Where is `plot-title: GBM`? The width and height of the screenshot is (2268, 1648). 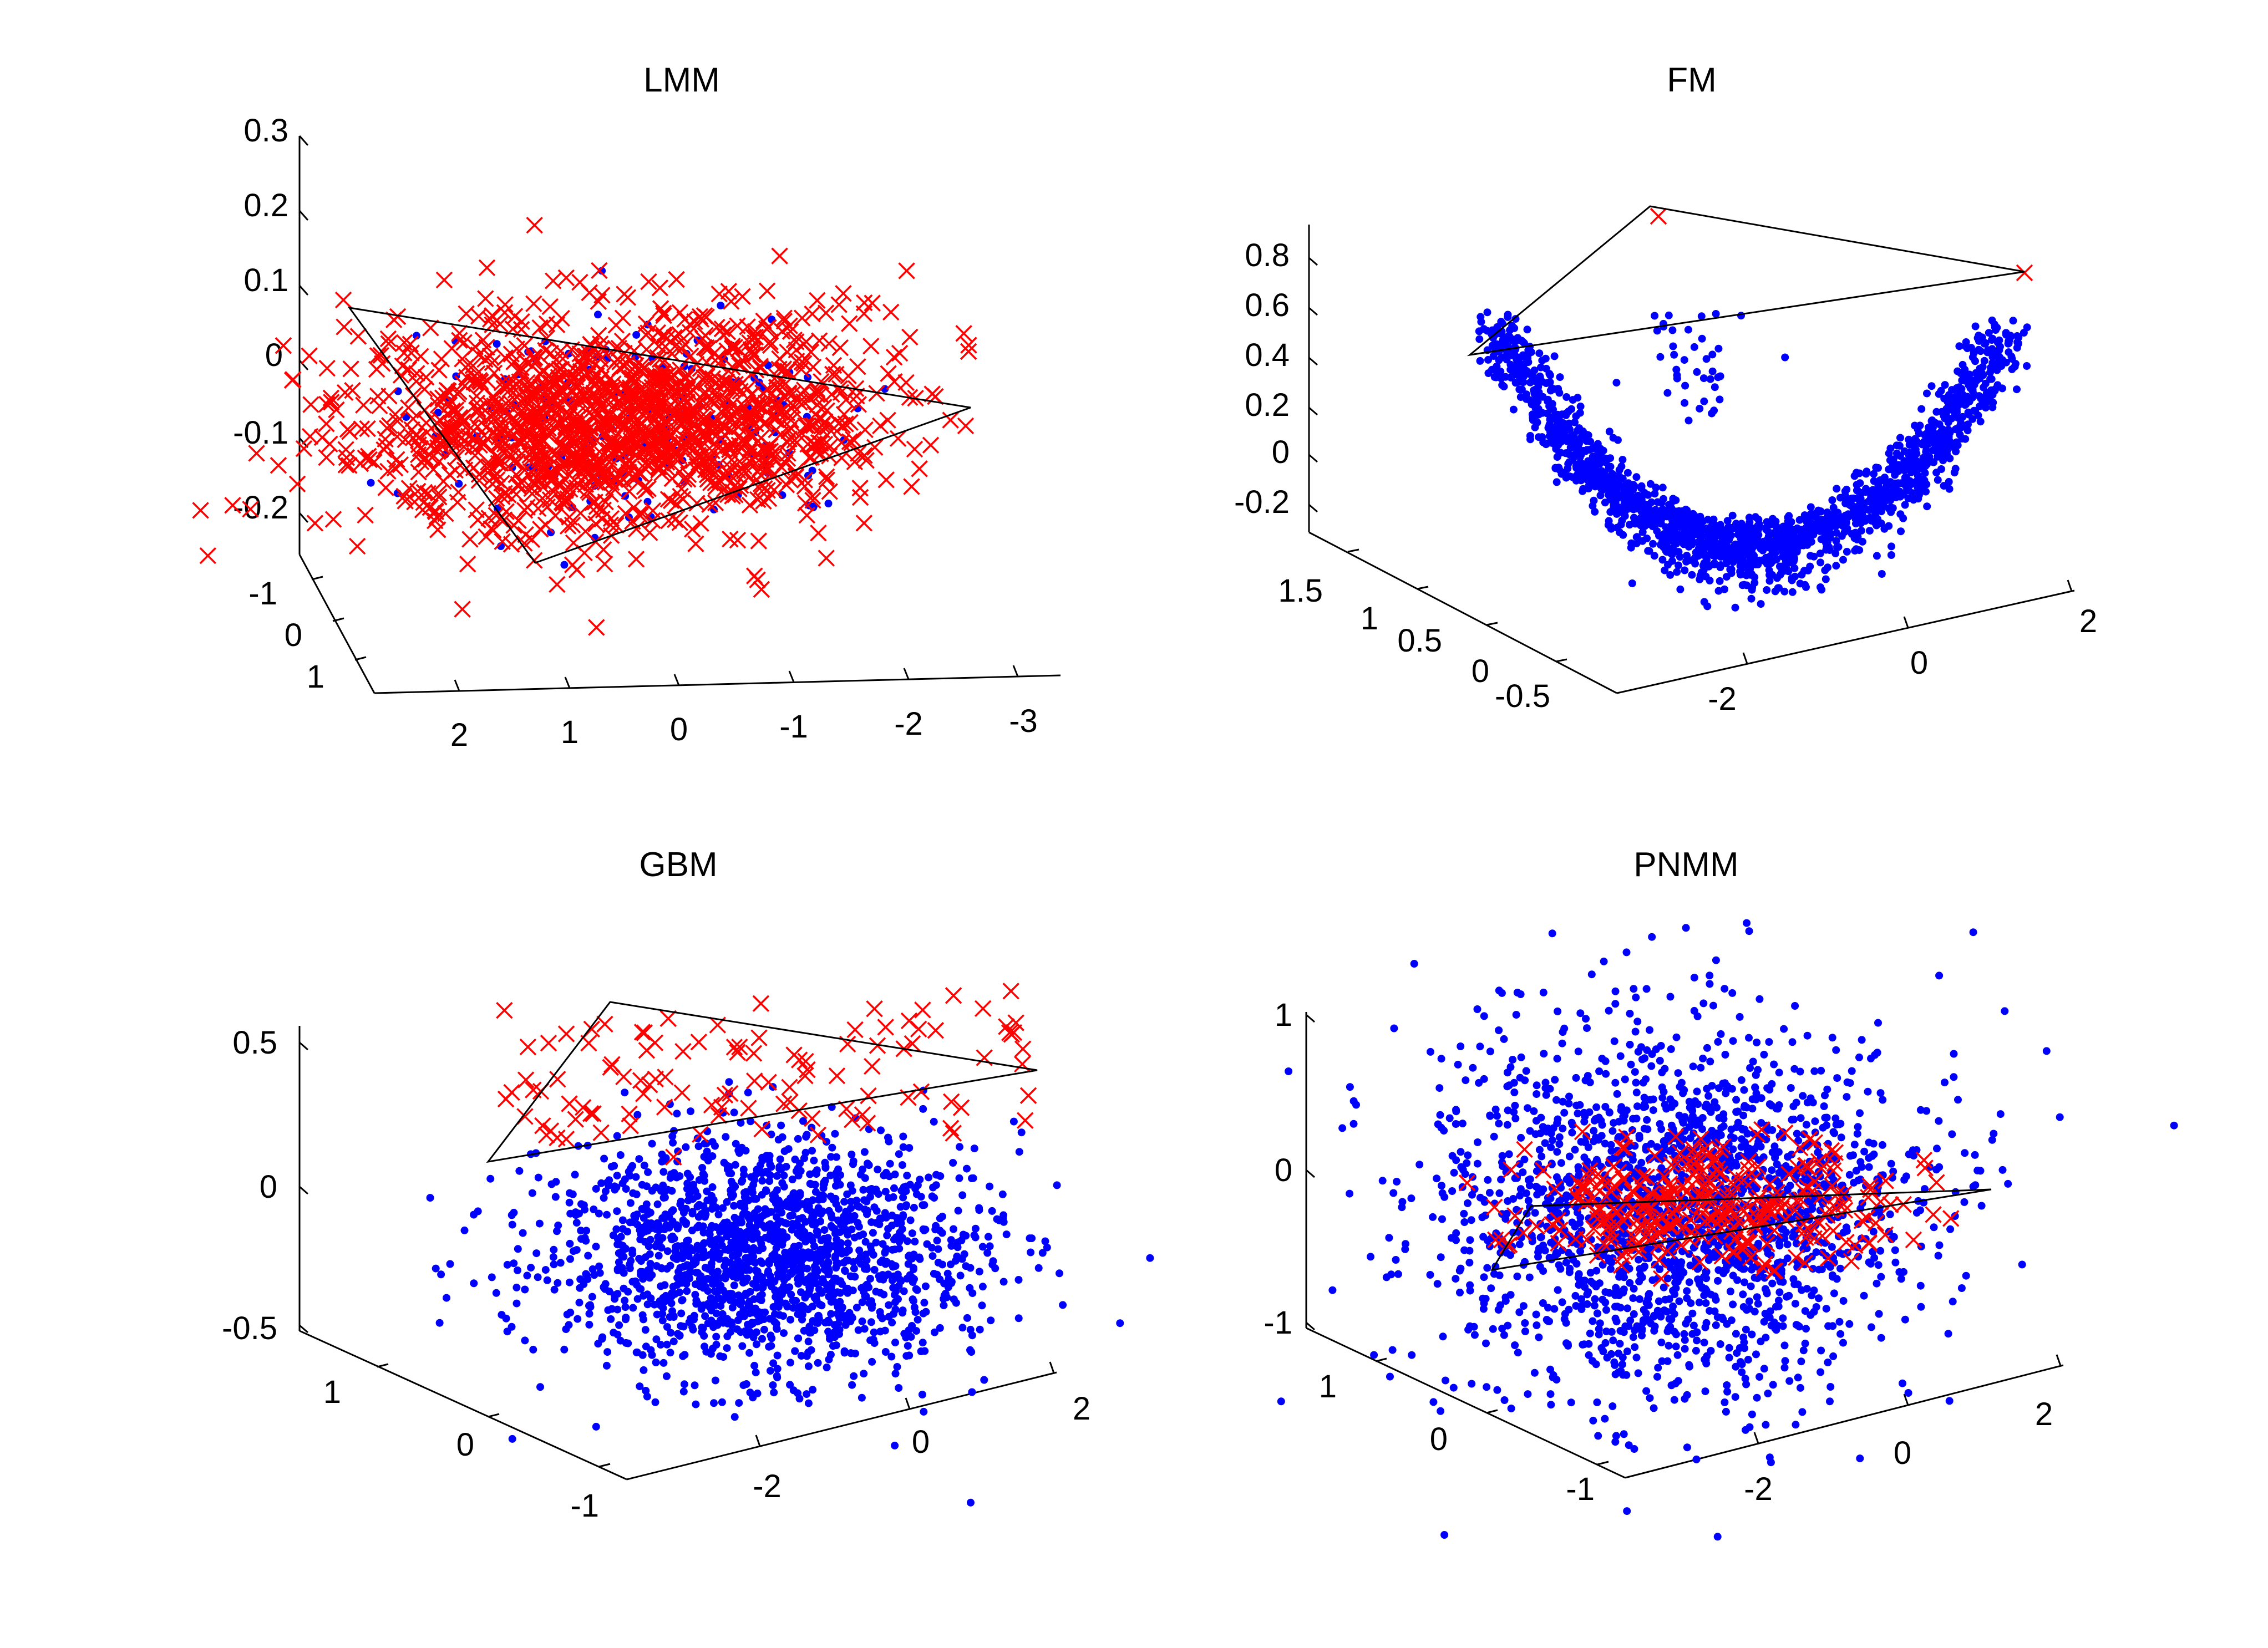 plot-title: GBM is located at coordinates (678, 865).